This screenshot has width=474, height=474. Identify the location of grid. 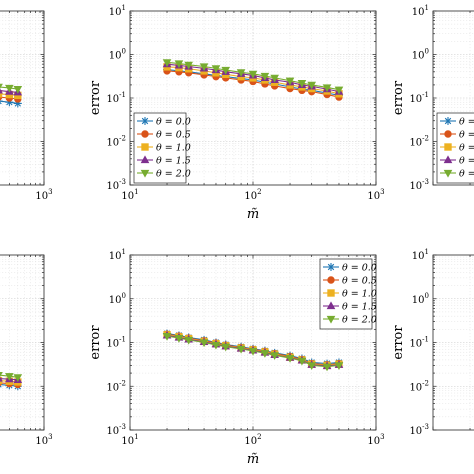
(453, 342).